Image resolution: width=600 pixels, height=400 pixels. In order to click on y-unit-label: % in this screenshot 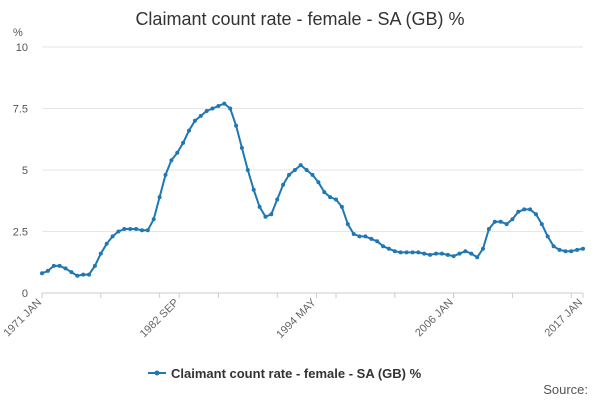, I will do `click(18, 33)`.